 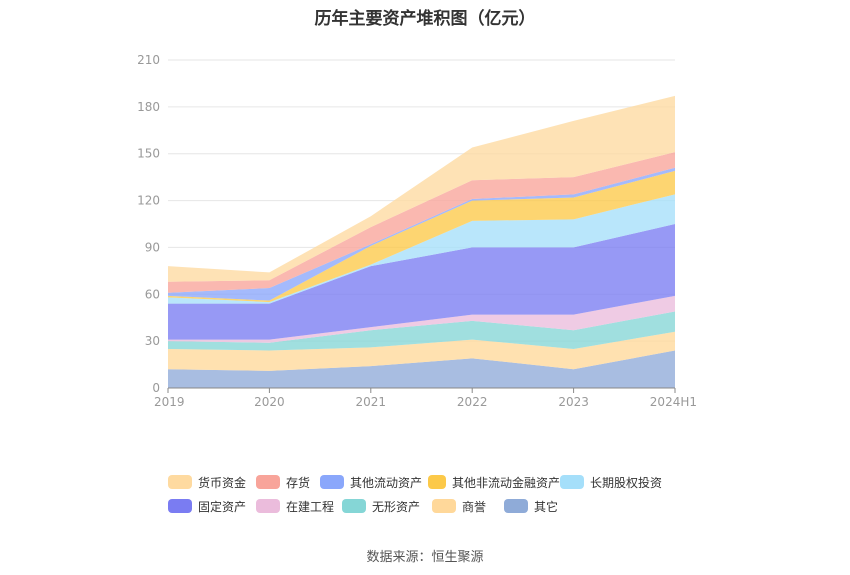 I want to click on legend-item: 在建工程, so click(x=299, y=506).